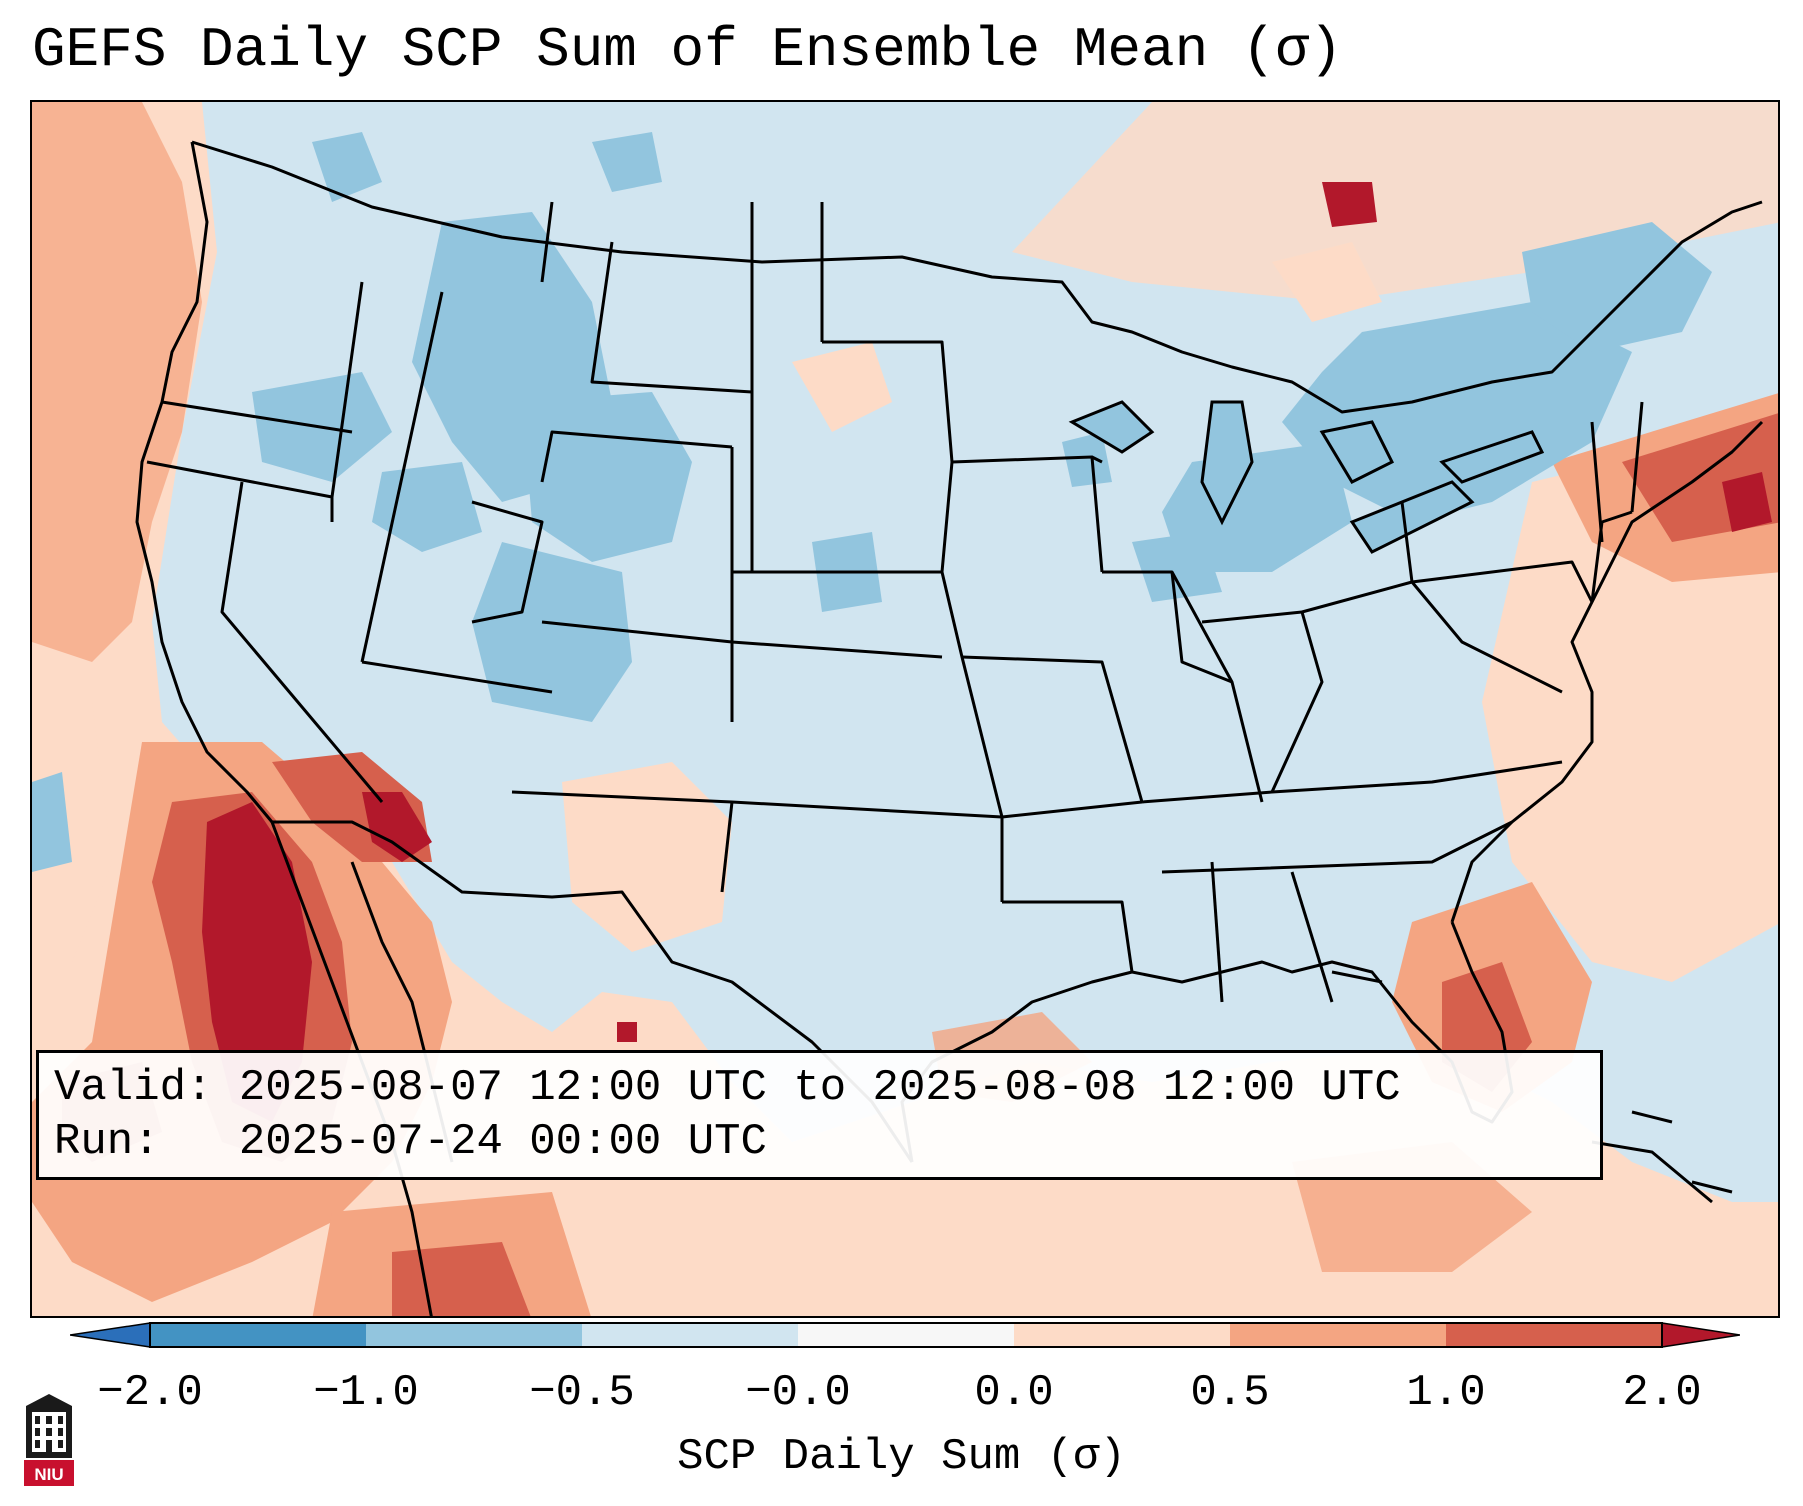 The width and height of the screenshot is (1803, 1506). What do you see at coordinates (582, 1393) in the screenshot?
I see `colorbar-tick-label: −0.5` at bounding box center [582, 1393].